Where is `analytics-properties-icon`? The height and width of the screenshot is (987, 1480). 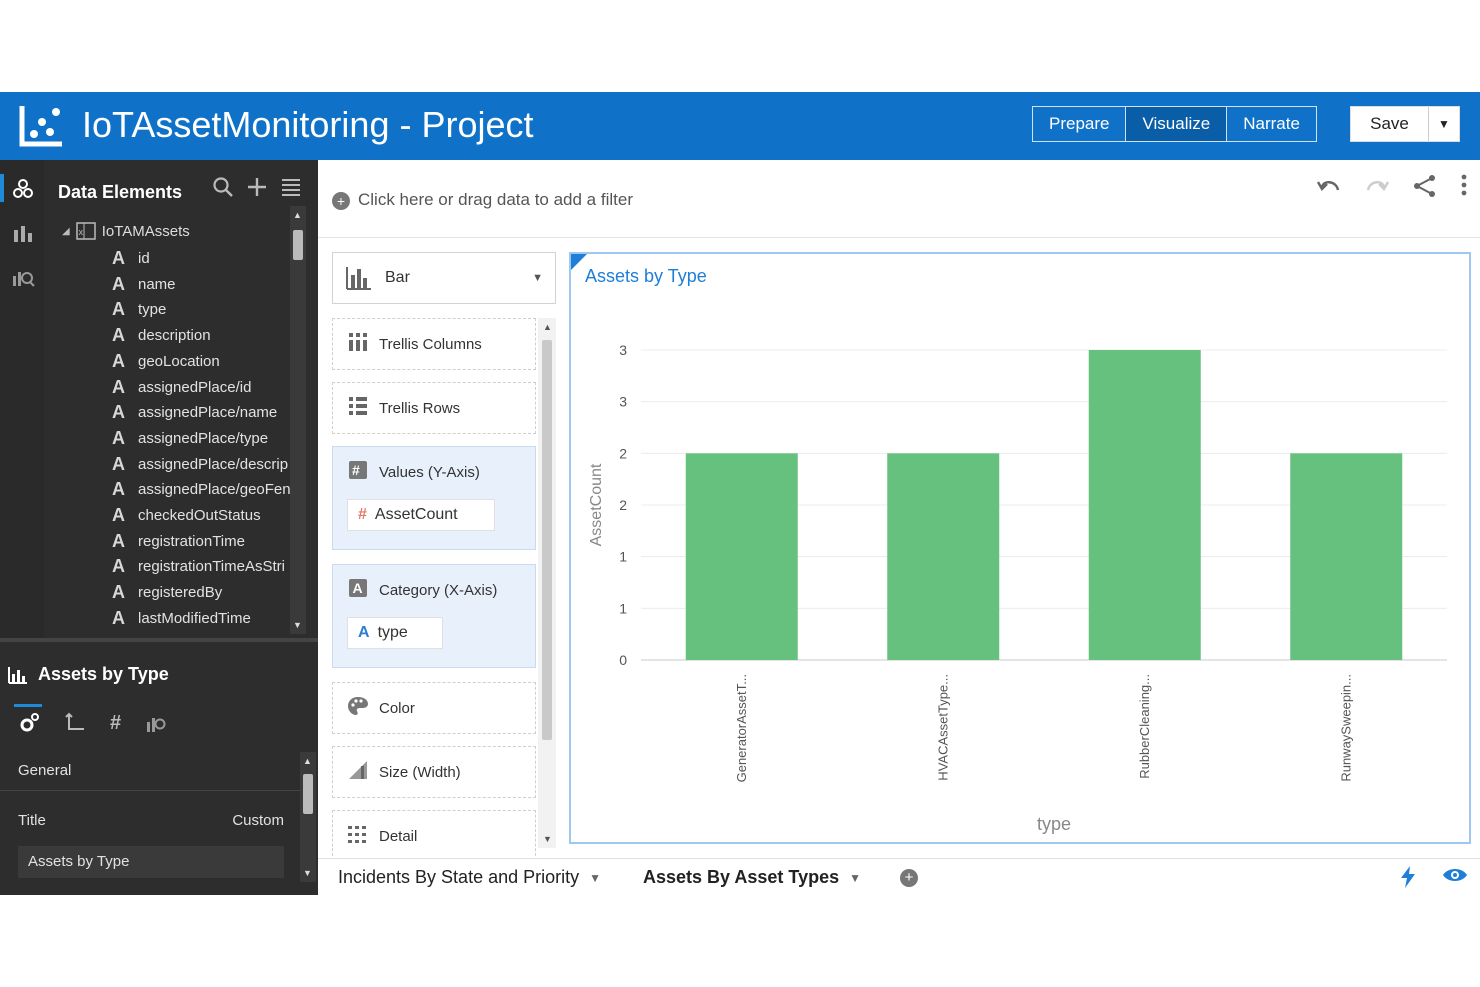 analytics-properties-icon is located at coordinates (156, 726).